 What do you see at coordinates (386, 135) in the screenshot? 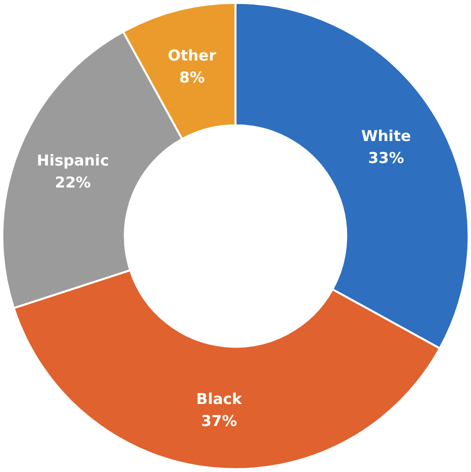
I see `slice-label: White` at bounding box center [386, 135].